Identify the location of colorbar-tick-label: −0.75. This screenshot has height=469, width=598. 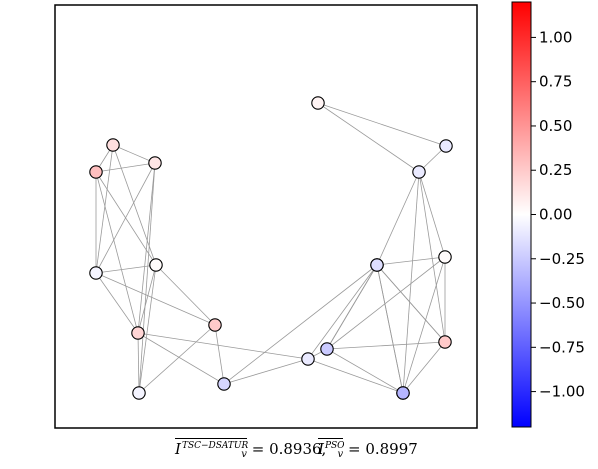
(562, 347).